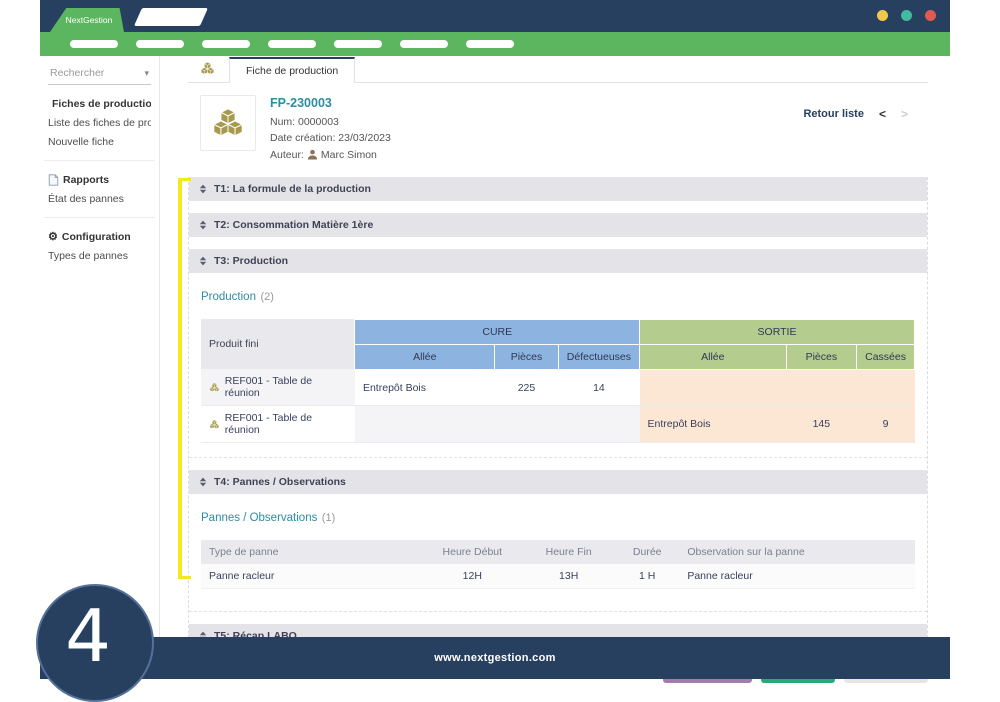 The width and height of the screenshot is (1000, 702). I want to click on sidebar-section-fiches: Fiches de production, so click(99, 104).